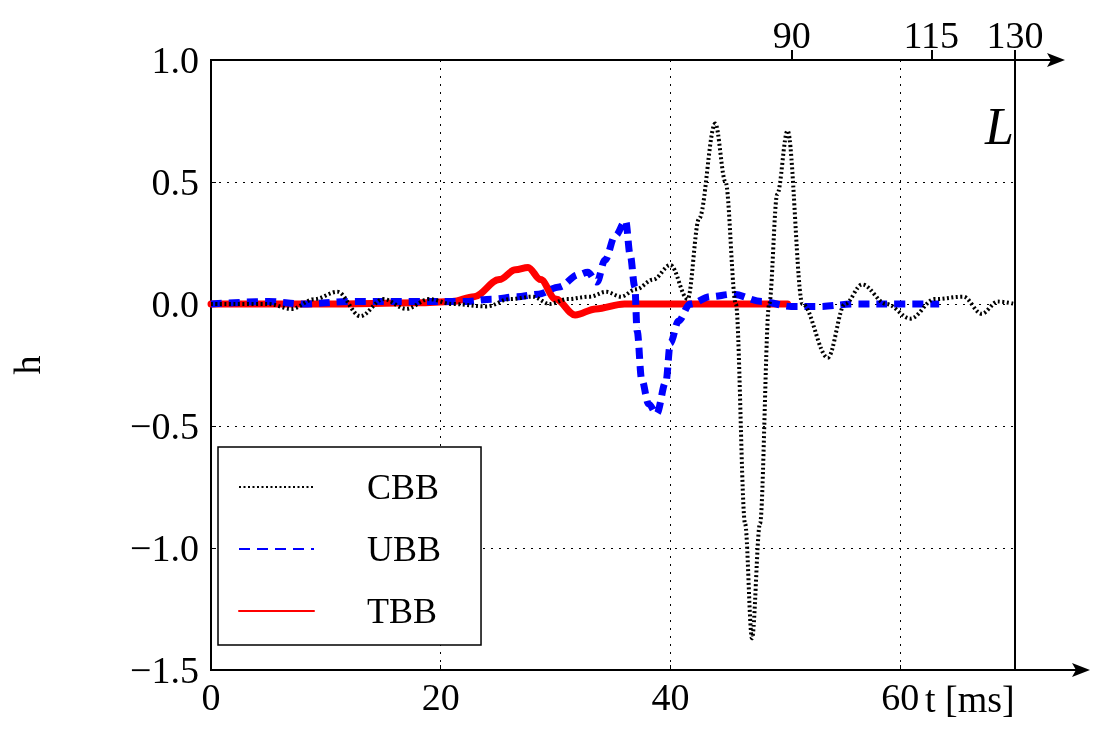 The image size is (1100, 743). What do you see at coordinates (1015, 35) in the screenshot?
I see `x2-tick-label: 130` at bounding box center [1015, 35].